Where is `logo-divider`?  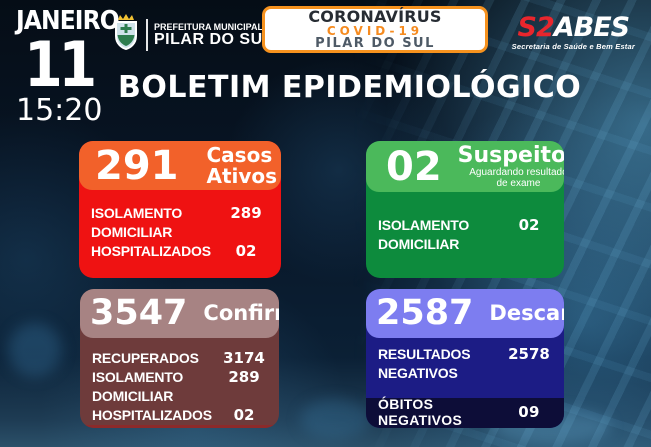
logo-divider is located at coordinates (147, 34).